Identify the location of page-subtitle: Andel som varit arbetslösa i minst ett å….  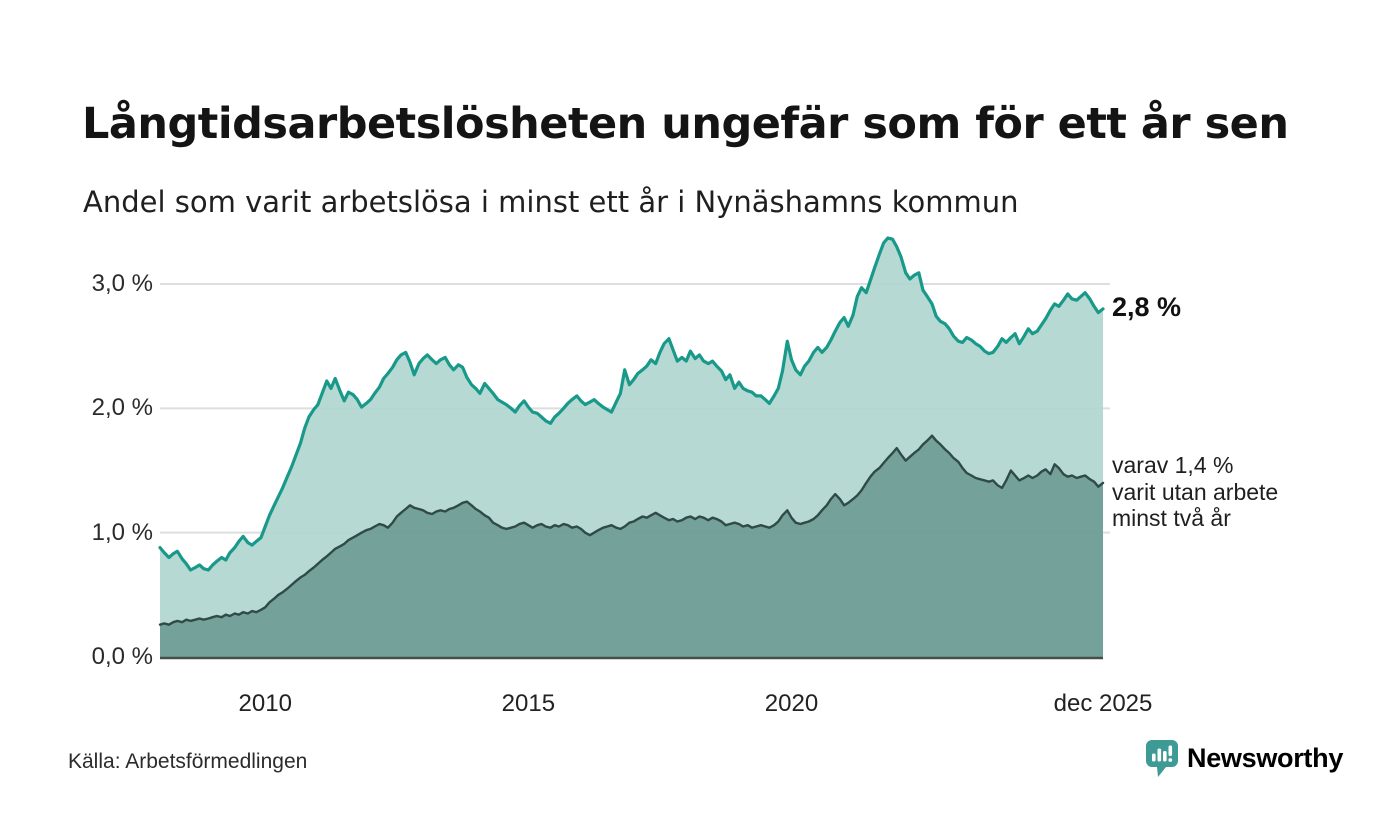
(551, 202).